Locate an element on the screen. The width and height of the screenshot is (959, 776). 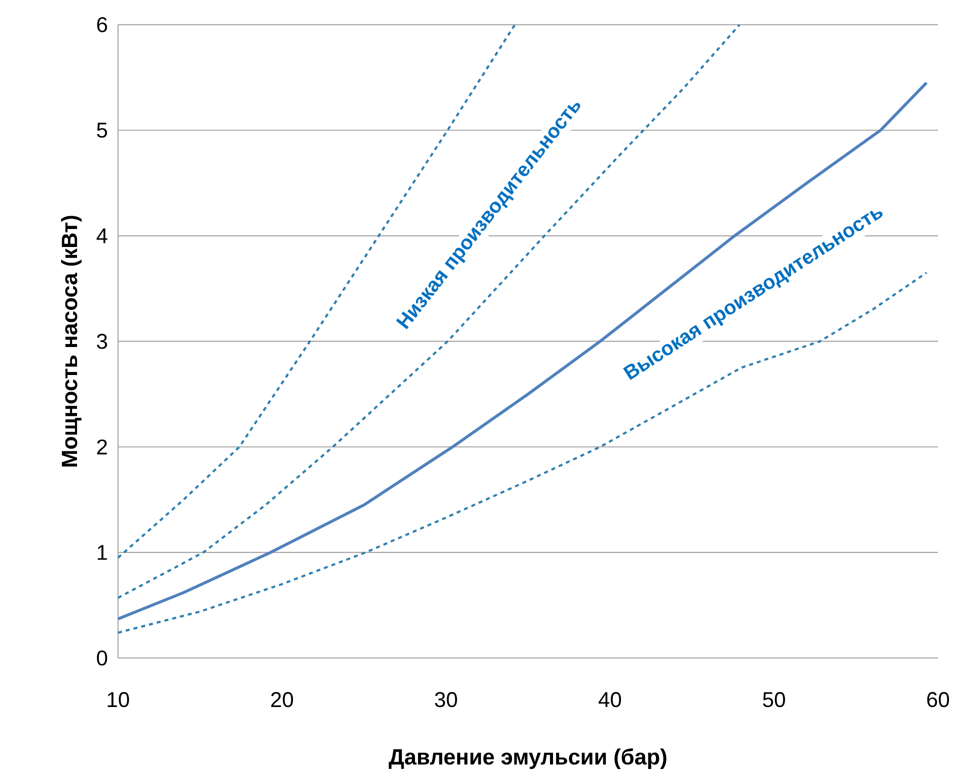
y-tick-label: 4 is located at coordinates (102, 236).